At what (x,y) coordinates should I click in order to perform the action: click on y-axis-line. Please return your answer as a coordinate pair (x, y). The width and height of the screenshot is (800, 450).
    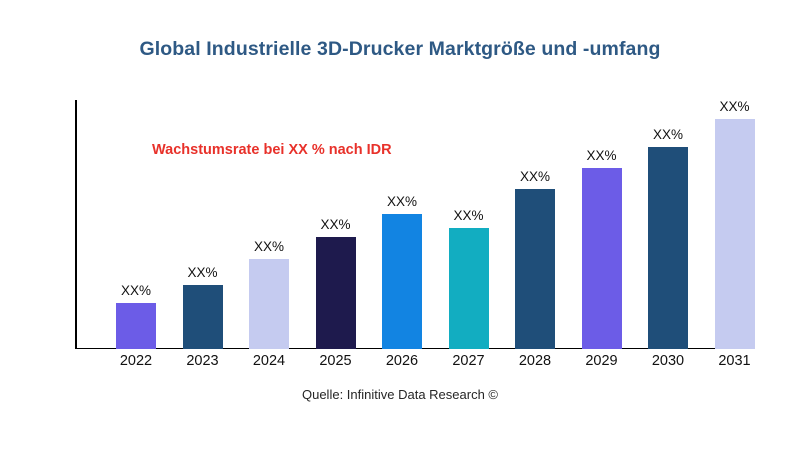
    Looking at the image, I should click on (76, 224).